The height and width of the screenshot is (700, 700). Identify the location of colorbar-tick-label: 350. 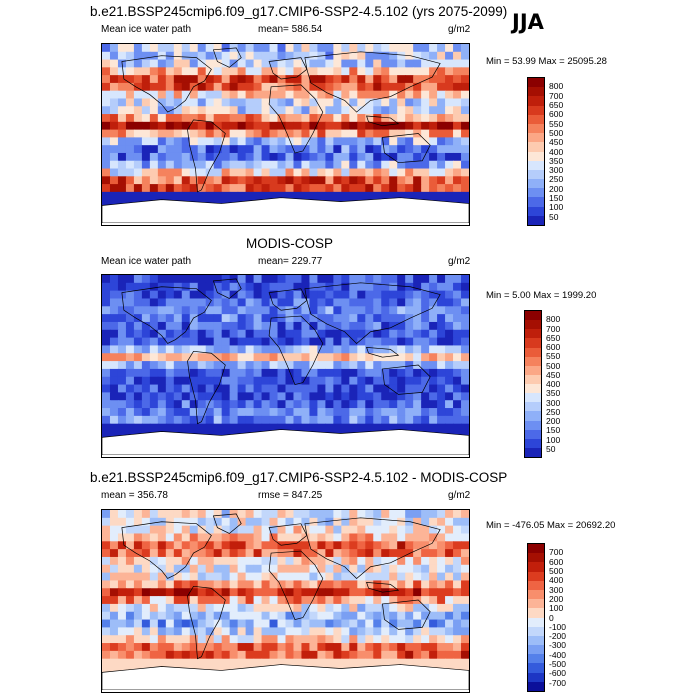
(556, 160).